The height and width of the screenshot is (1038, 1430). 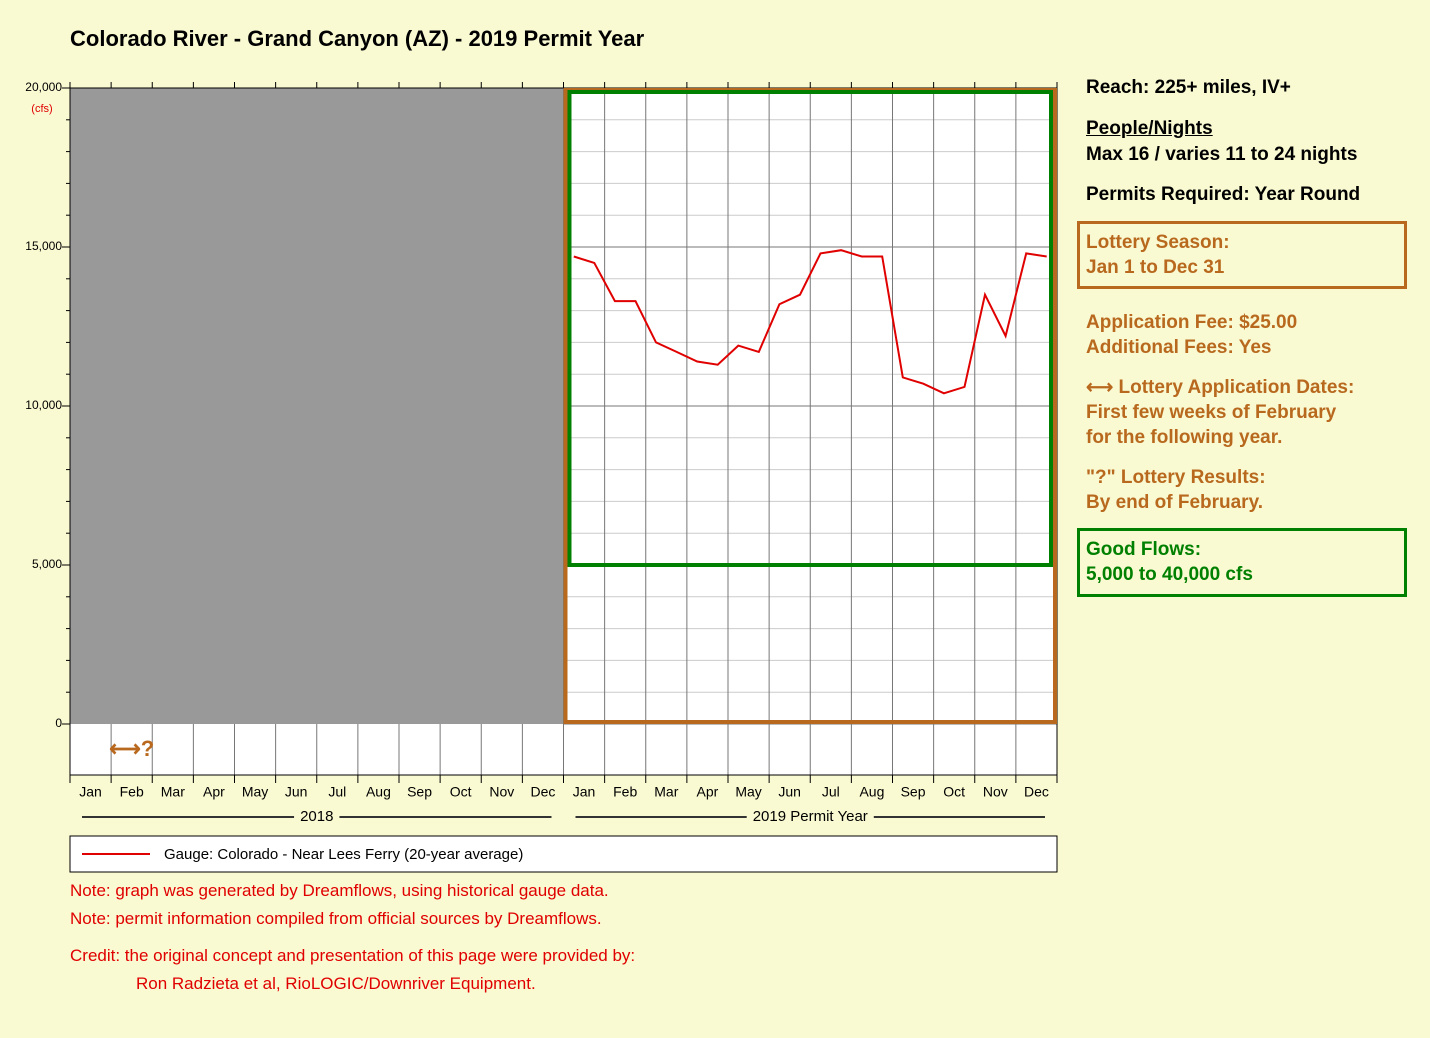 What do you see at coordinates (1176, 477) in the screenshot?
I see `line: "?" Lottery Results:` at bounding box center [1176, 477].